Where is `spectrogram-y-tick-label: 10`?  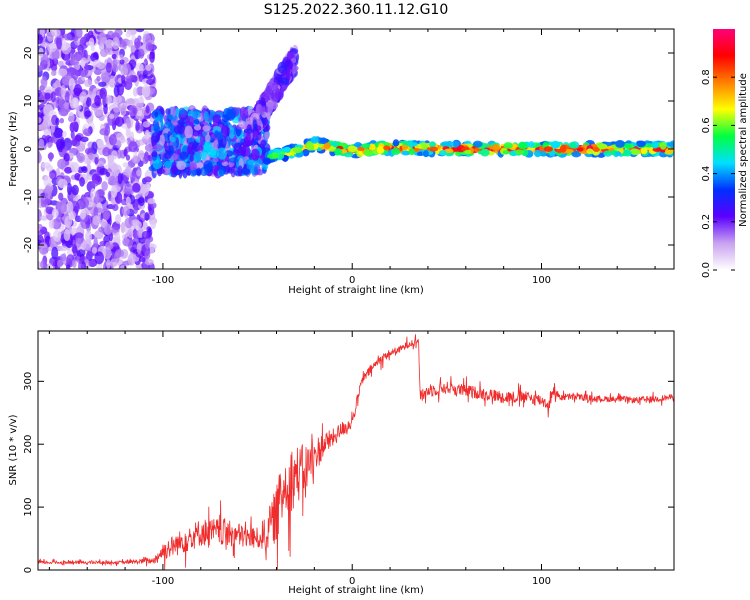 spectrogram-y-tick-label: 10 is located at coordinates (28, 101).